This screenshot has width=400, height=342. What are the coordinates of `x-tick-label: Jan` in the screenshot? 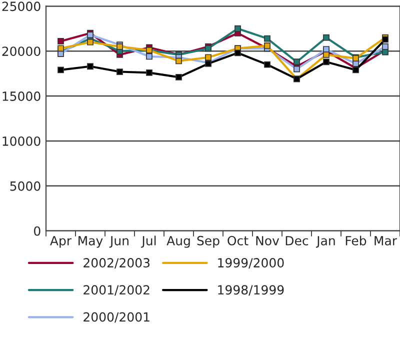 It's located at (325, 242).